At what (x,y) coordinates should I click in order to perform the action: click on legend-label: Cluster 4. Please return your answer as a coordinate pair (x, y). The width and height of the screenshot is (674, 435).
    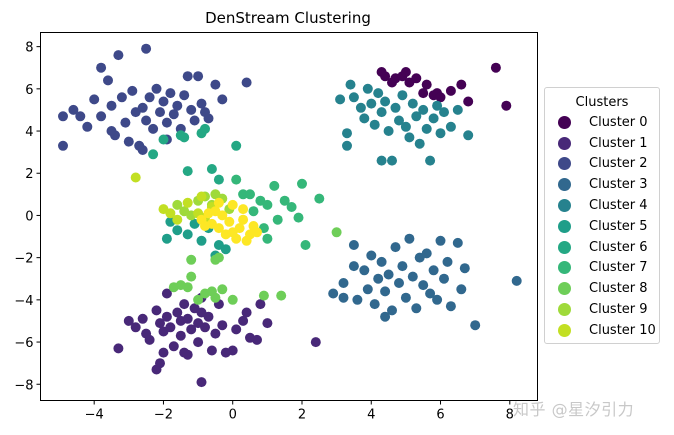
    Looking at the image, I should click on (618, 206).